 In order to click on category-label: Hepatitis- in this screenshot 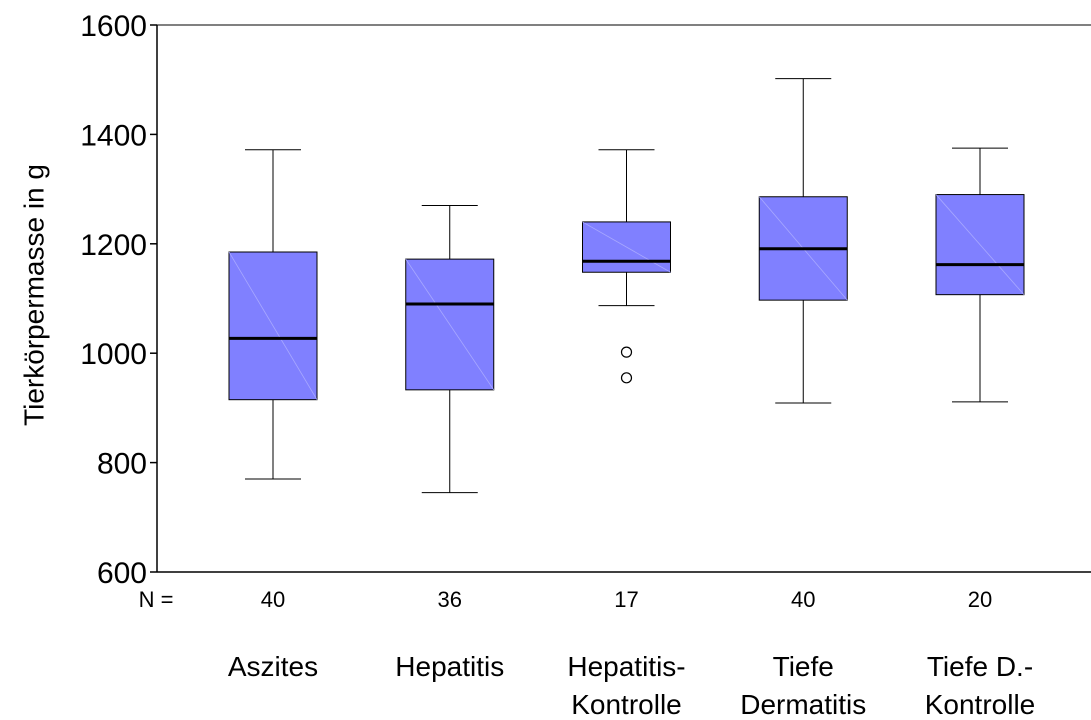, I will do `click(626, 666)`.